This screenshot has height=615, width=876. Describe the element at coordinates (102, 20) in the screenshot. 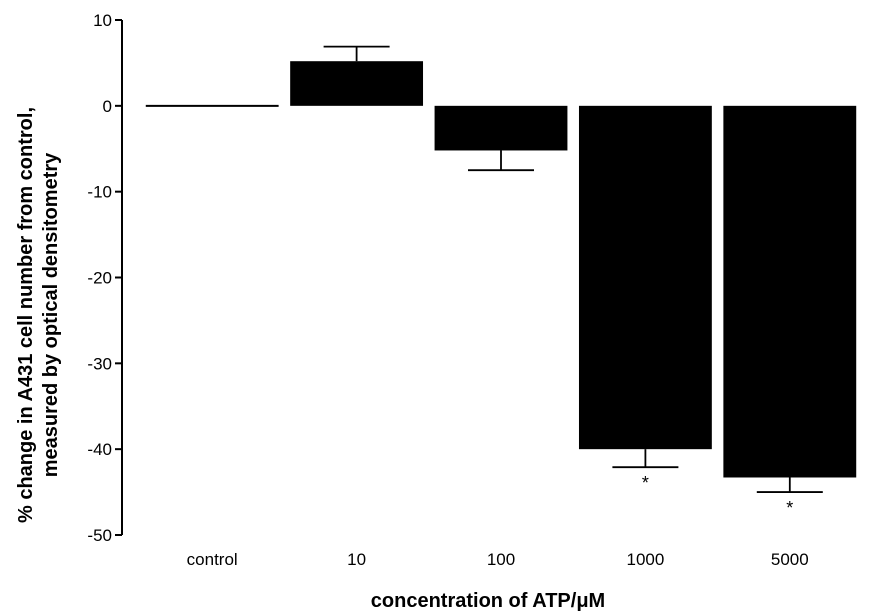

I see `y-tick-label: 10` at that location.